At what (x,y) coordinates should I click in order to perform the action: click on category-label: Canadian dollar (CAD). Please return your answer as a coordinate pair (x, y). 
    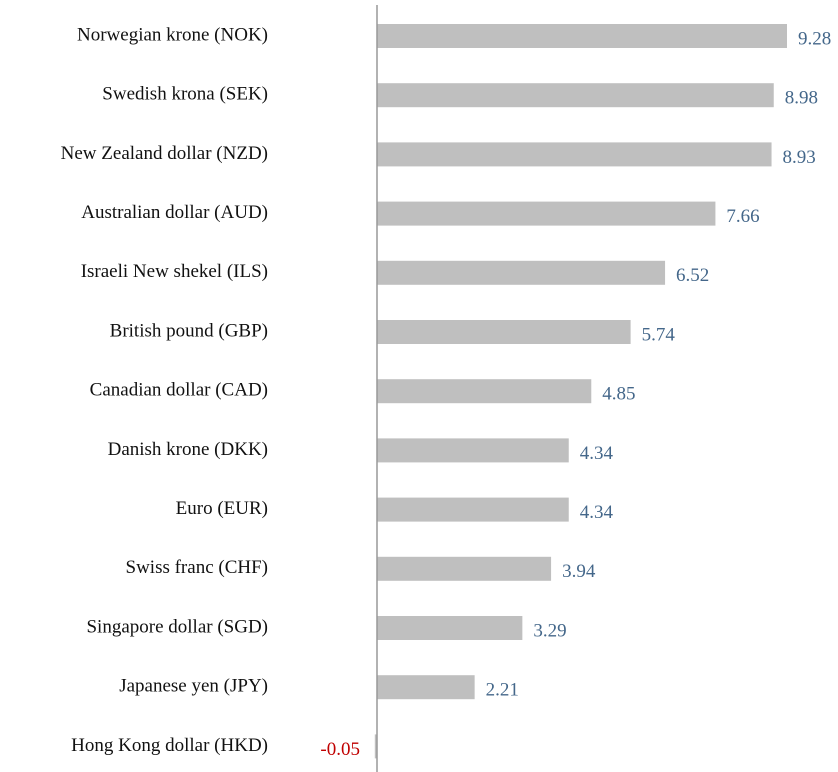
    Looking at the image, I should click on (179, 390).